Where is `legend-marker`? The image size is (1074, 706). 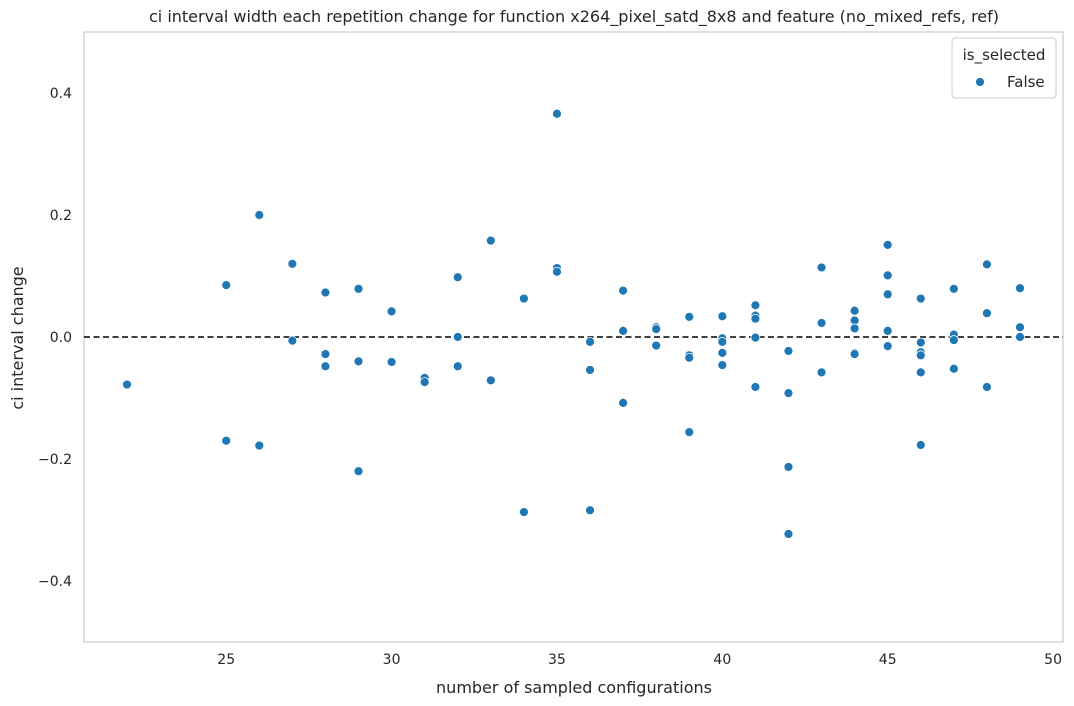 legend-marker is located at coordinates (980, 82).